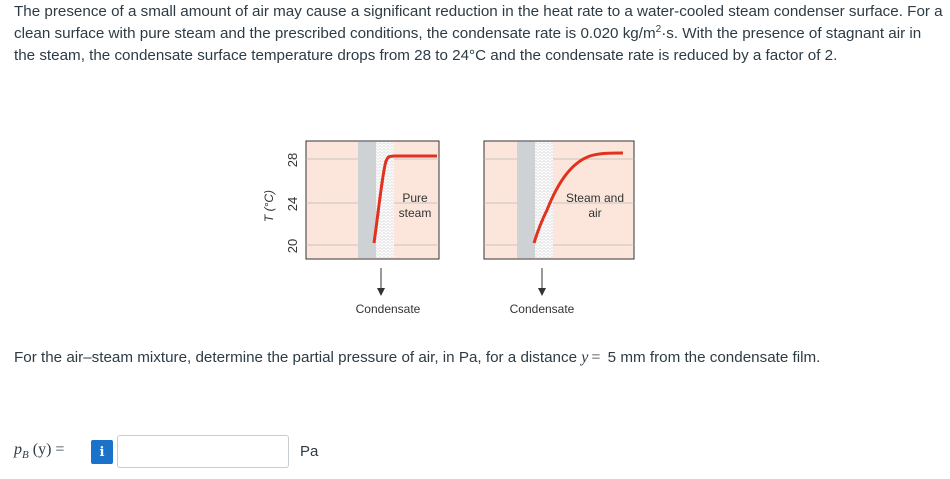 The image size is (950, 479). What do you see at coordinates (25, 455) in the screenshot?
I see `answer-label-sub: B` at bounding box center [25, 455].